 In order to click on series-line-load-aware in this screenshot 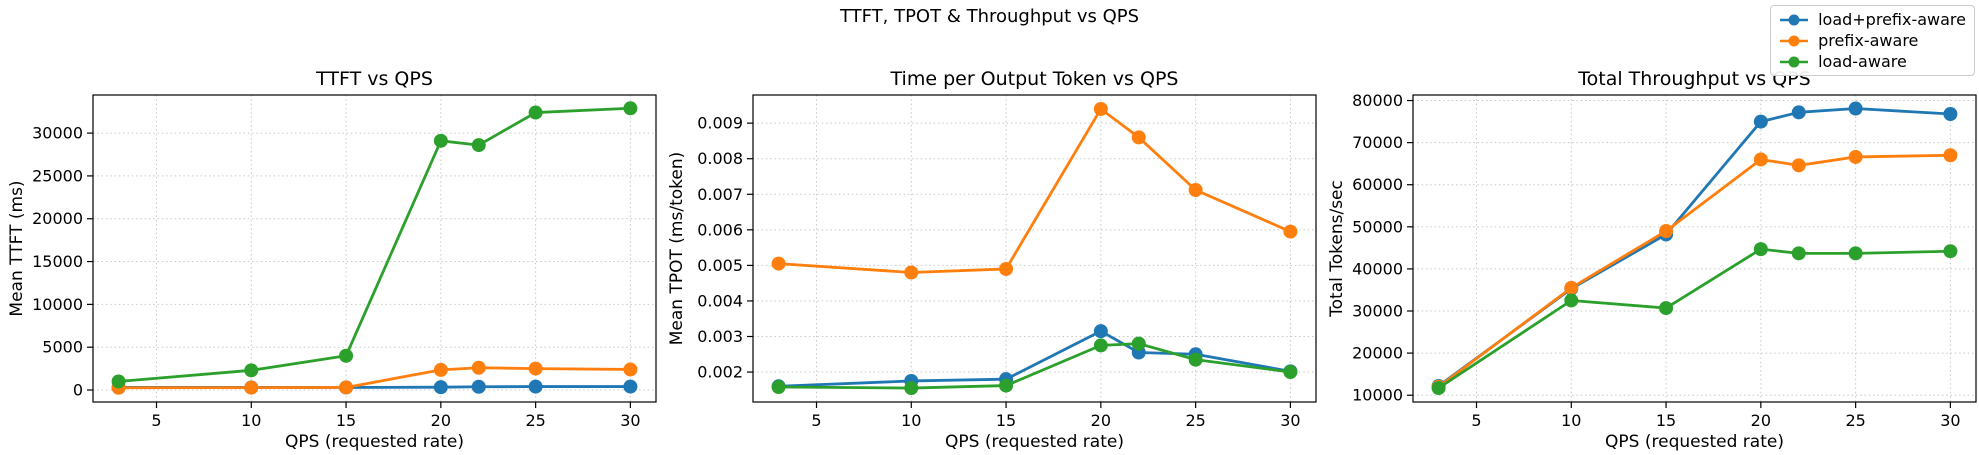, I will do `click(1694, 318)`.